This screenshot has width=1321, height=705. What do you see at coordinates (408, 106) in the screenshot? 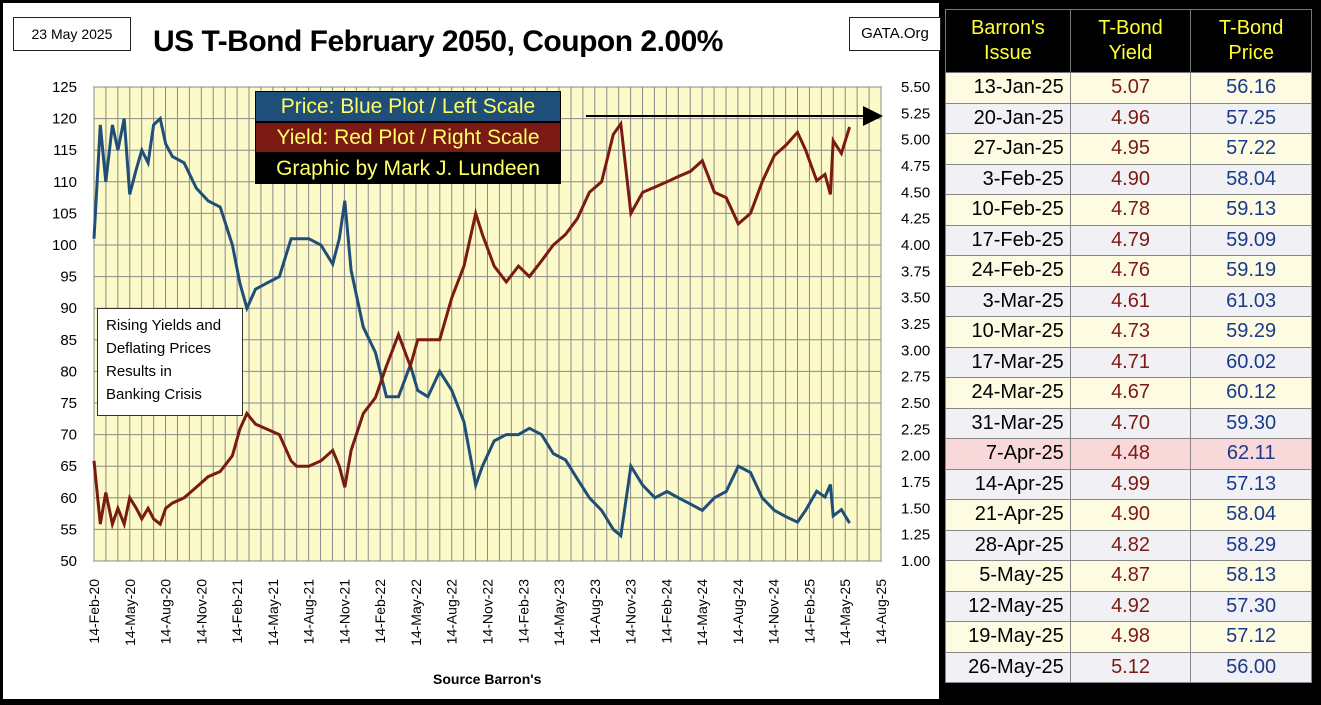
I see `legend-price: Price: Blue Plot / Left Scale` at bounding box center [408, 106].